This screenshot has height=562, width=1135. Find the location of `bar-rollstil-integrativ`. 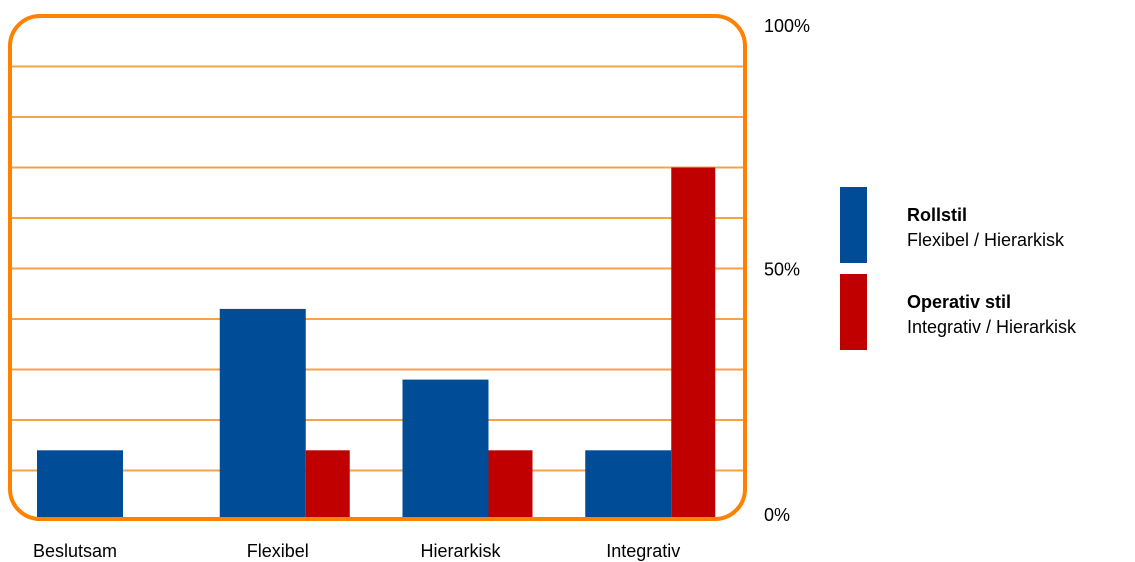

bar-rollstil-integrativ is located at coordinates (628, 485).